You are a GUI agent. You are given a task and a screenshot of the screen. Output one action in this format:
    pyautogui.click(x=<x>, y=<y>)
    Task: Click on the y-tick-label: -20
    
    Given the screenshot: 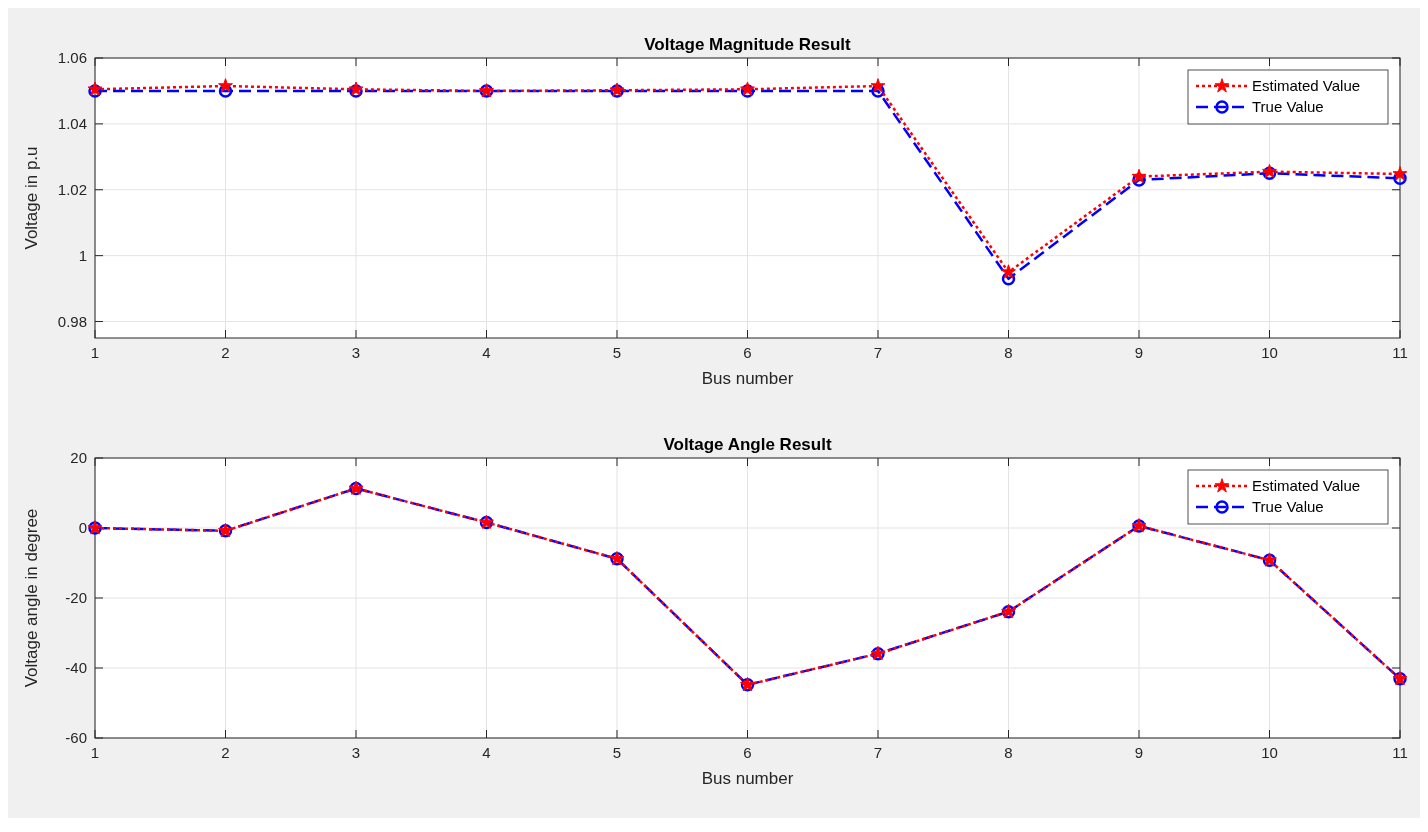 What is the action you would take?
    pyautogui.click(x=76, y=598)
    